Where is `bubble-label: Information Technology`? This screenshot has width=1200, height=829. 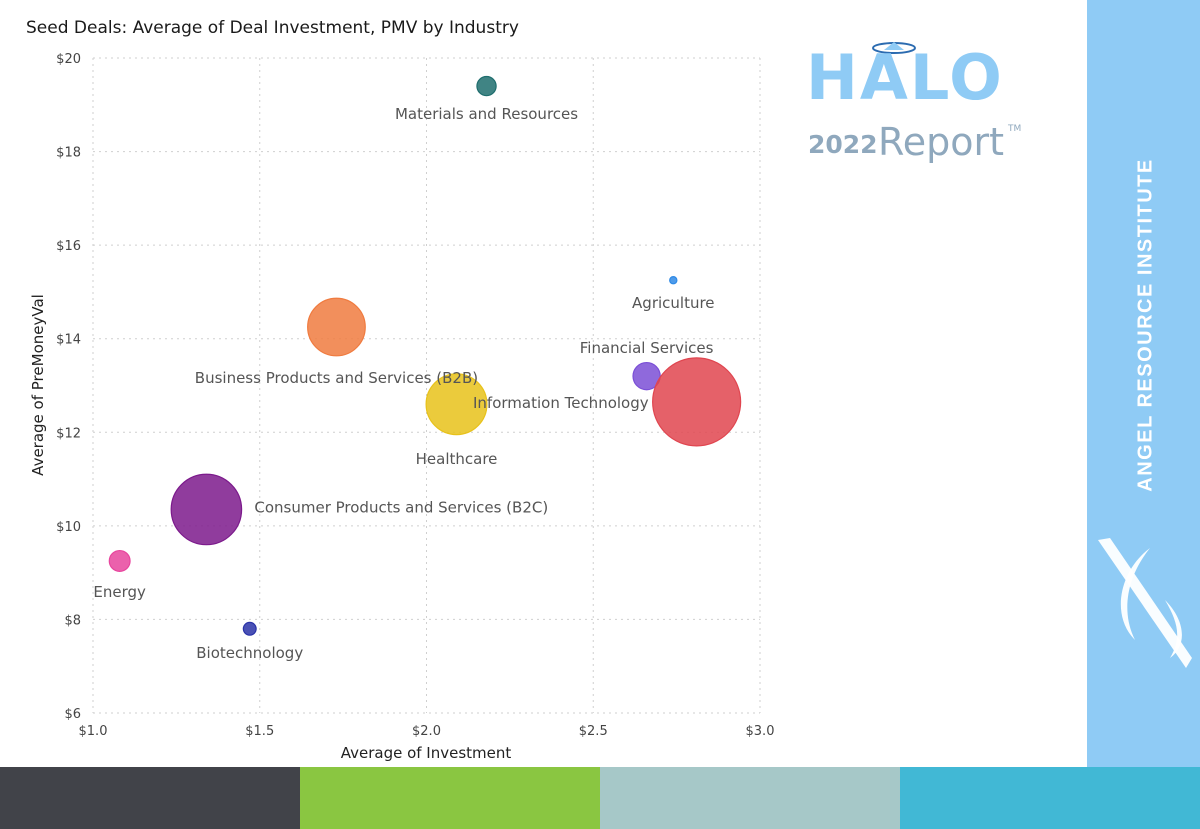
bubble-label: Information Technology is located at coordinates (561, 403).